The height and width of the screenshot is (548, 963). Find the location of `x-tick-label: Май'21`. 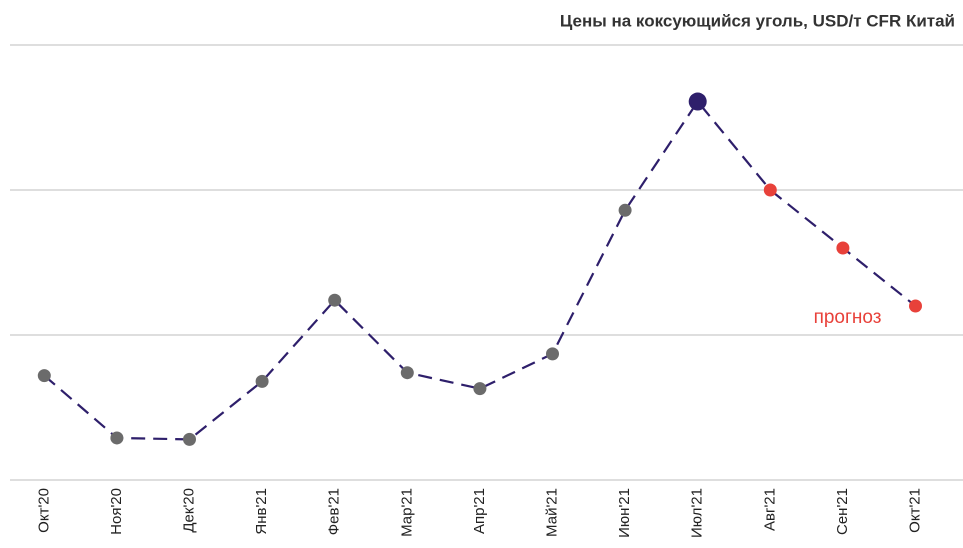

x-tick-label: Май'21 is located at coordinates (551, 512).